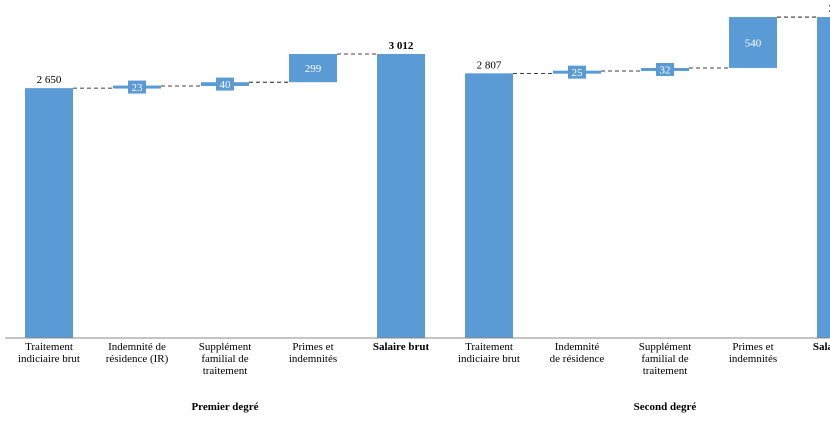  What do you see at coordinates (489, 65) in the screenshot?
I see `value-label: 2 807` at bounding box center [489, 65].